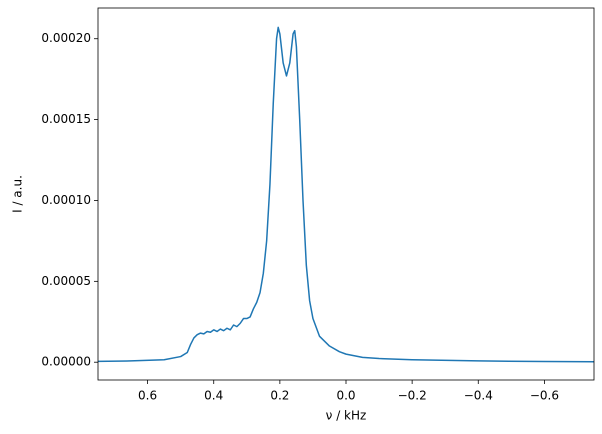 This screenshot has width=602, height=434. Describe the element at coordinates (18, 194) in the screenshot. I see `y-axis-label: I / a.u.` at that location.